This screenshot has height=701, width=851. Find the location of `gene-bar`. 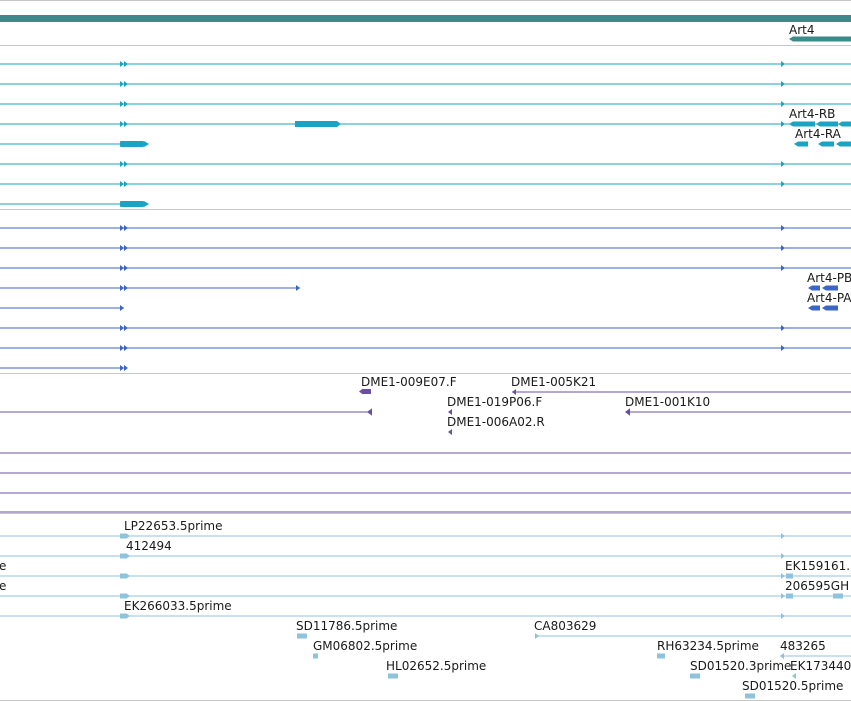

gene-bar is located at coordinates (425, 18).